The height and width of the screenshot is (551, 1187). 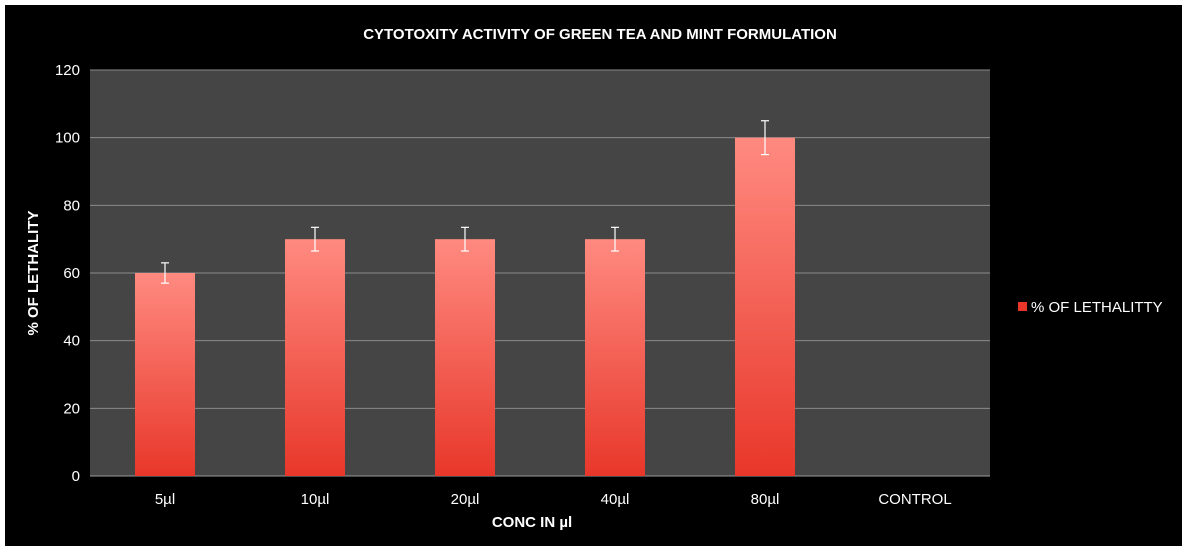 I want to click on y-tick-label: 80, so click(x=71, y=205).